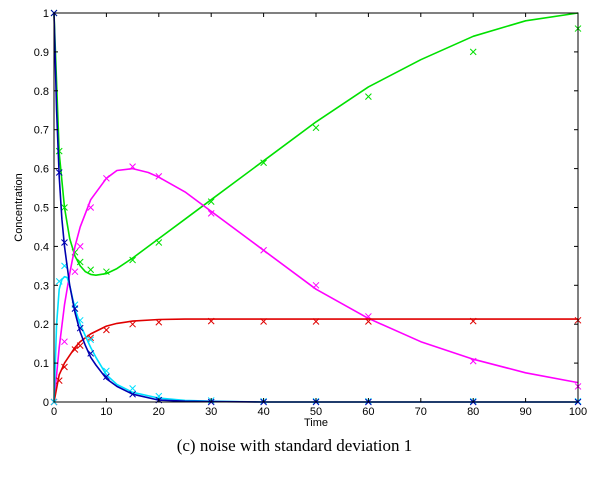 The width and height of the screenshot is (589, 493). What do you see at coordinates (41, 286) in the screenshot?
I see `y-tick-label: 0.3` at bounding box center [41, 286].